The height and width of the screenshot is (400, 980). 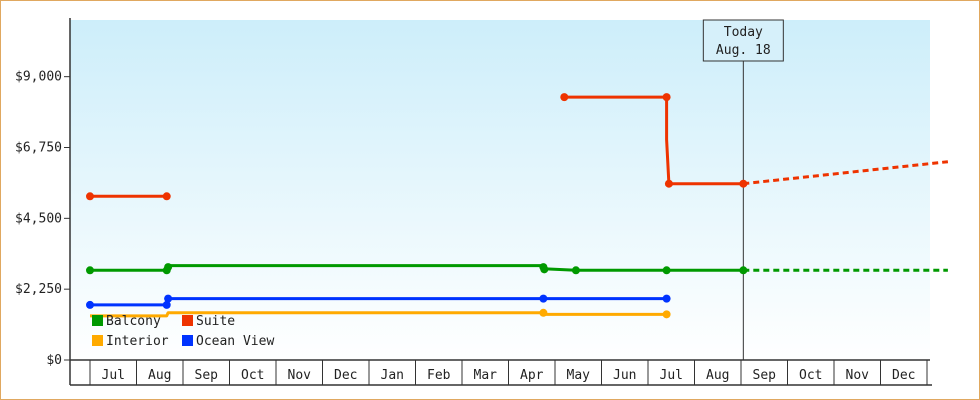 What do you see at coordinates (38, 218) in the screenshot?
I see `y-tick-label: $4,500` at bounding box center [38, 218].